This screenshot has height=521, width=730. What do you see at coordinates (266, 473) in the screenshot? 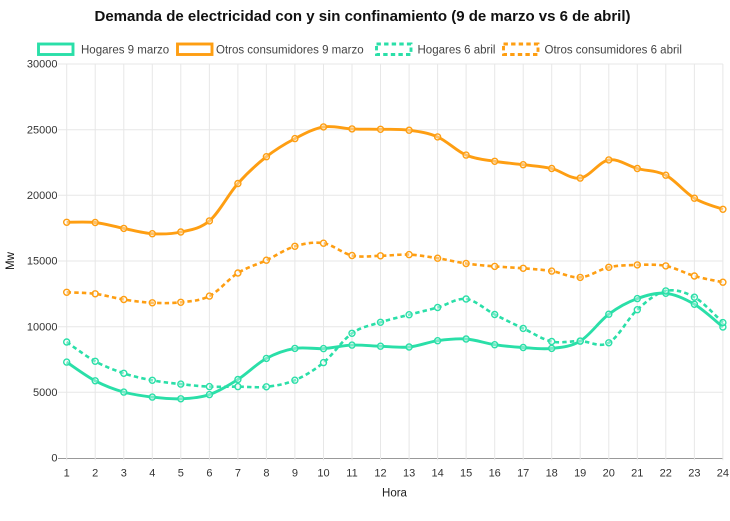
I see `svg-text: 8` at bounding box center [266, 473].